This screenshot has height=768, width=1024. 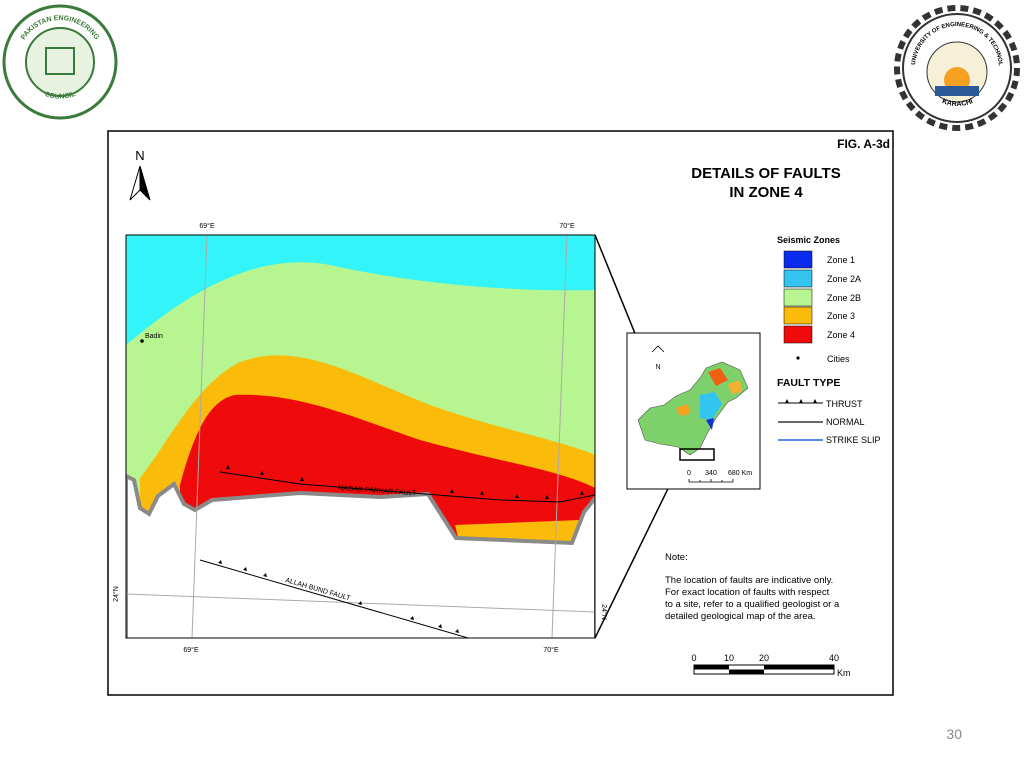 I want to click on legend-label: Zone 1, so click(x=841, y=260).